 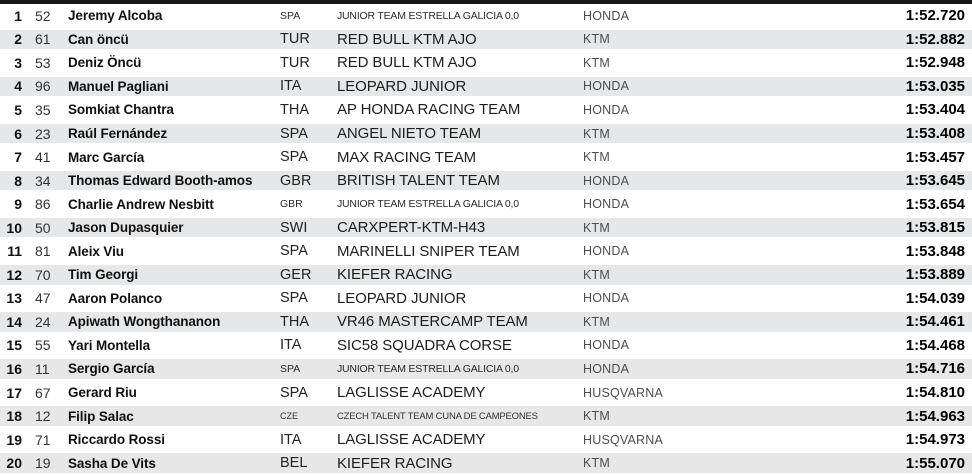 What do you see at coordinates (43, 133) in the screenshot?
I see `bike-number-cell: 23` at bounding box center [43, 133].